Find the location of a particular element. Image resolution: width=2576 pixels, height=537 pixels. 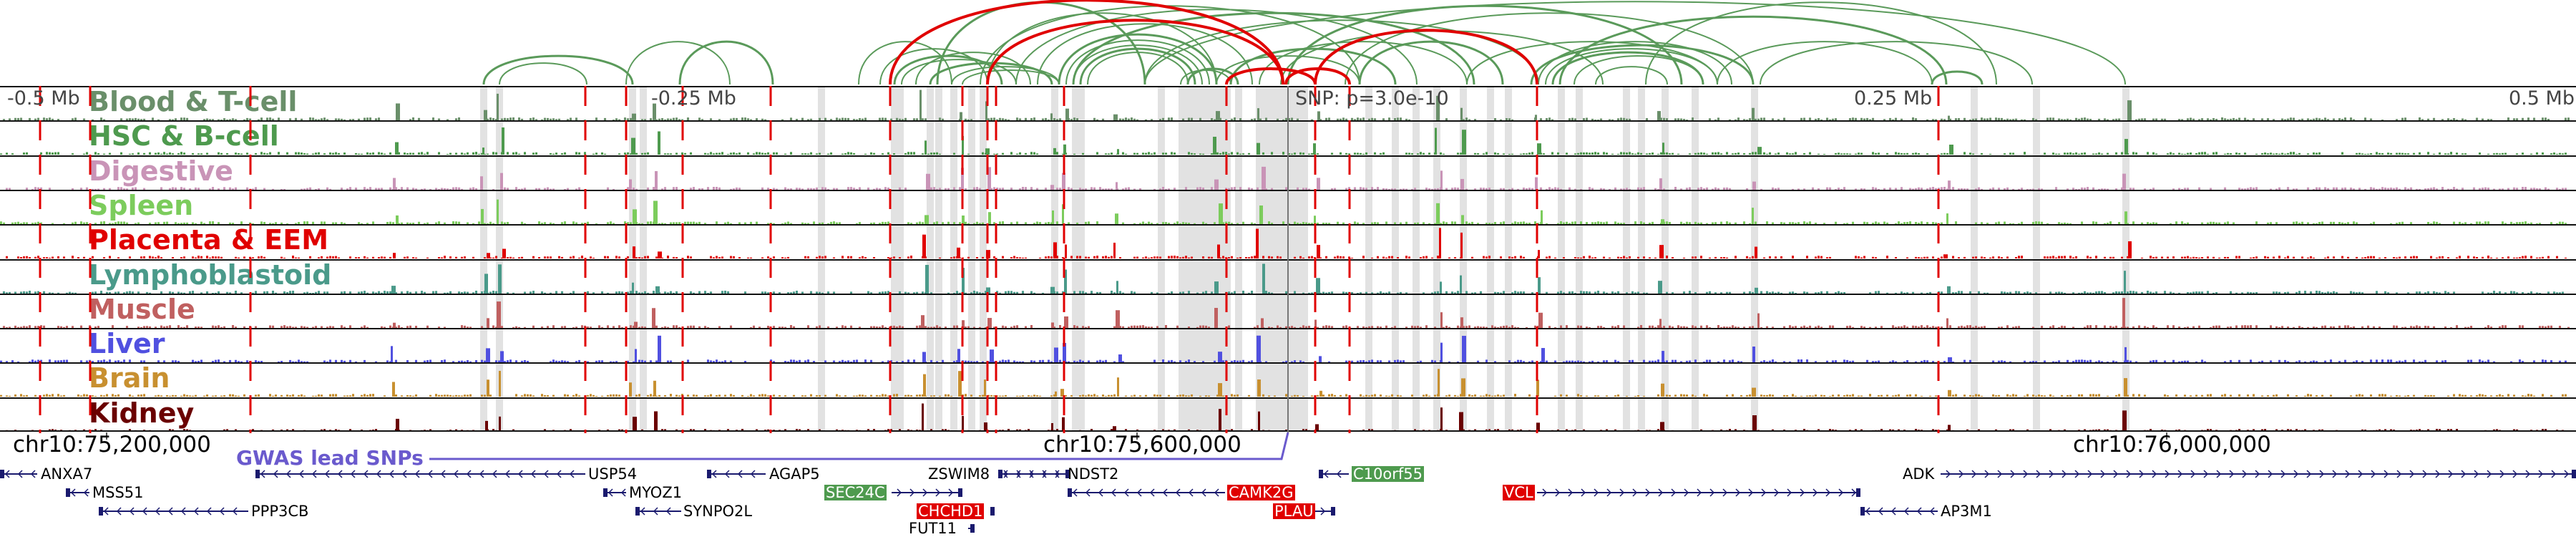

gene-label: ADK is located at coordinates (1919, 474).